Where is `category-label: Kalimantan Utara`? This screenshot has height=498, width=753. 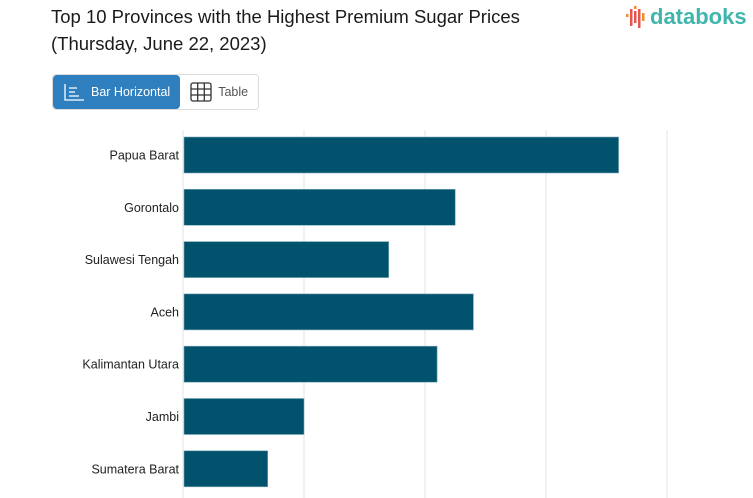 category-label: Kalimantan Utara is located at coordinates (130, 365).